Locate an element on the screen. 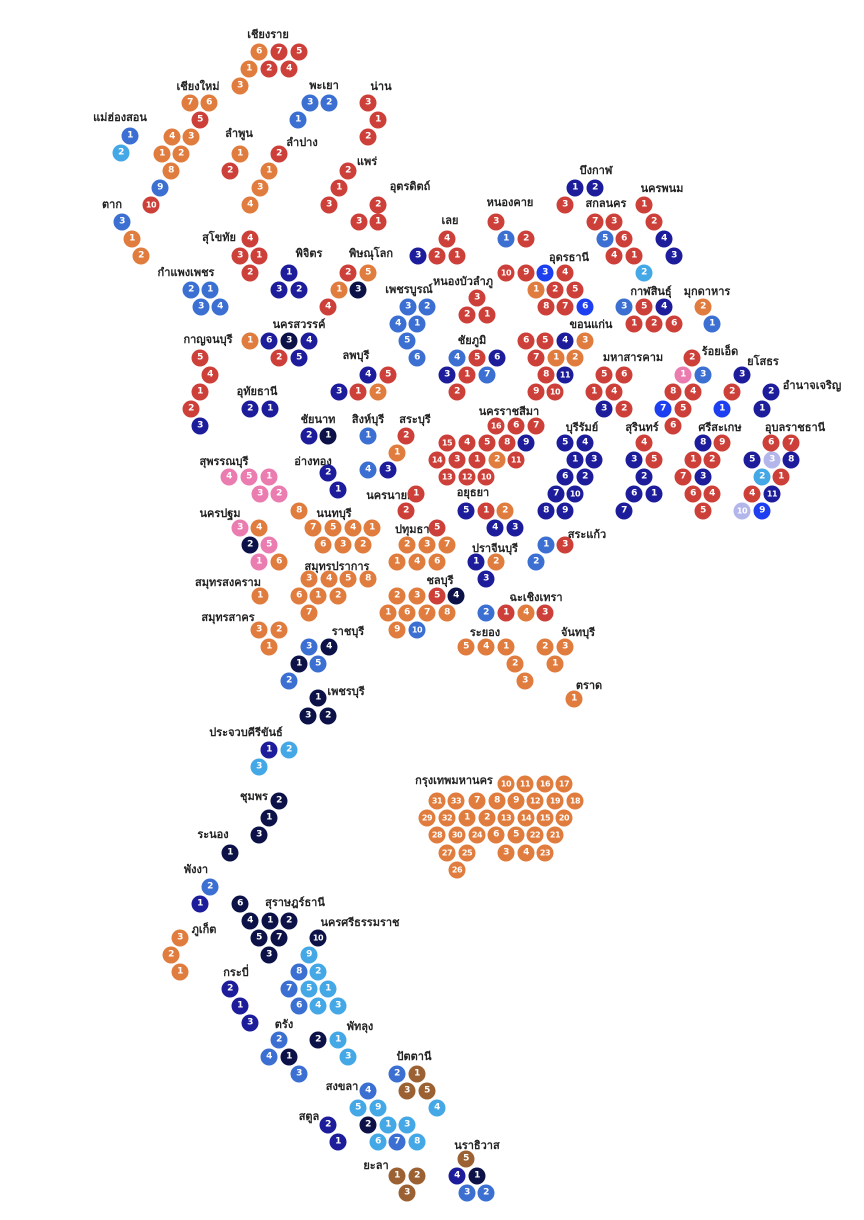 The width and height of the screenshot is (864, 1220). province-label: สระแก้ว is located at coordinates (587, 534).